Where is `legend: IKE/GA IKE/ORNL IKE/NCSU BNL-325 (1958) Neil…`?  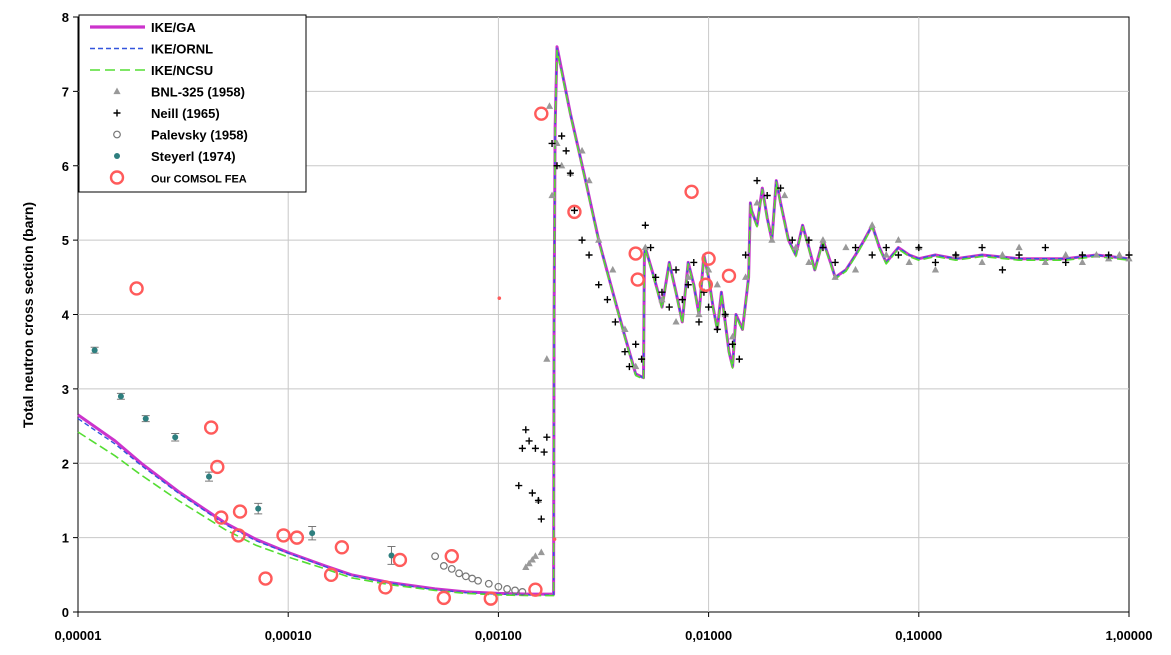
legend: IKE/GA IKE/ORNL IKE/NCSU BNL-325 (1958) Neil… is located at coordinates (192, 103).